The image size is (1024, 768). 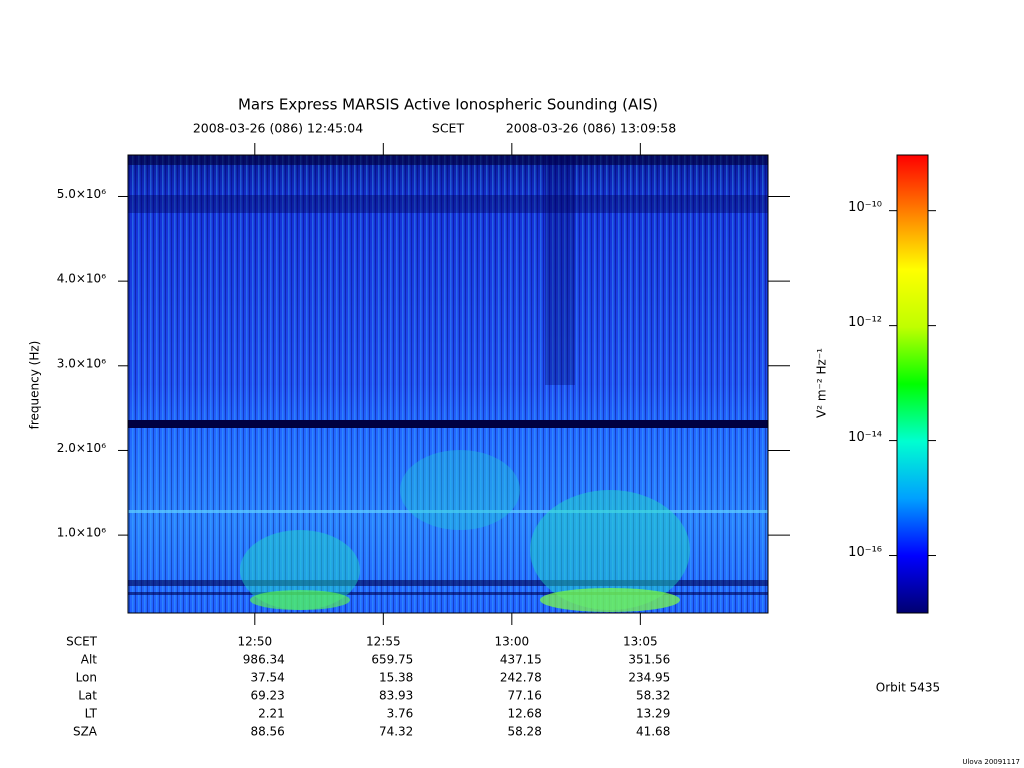 What do you see at coordinates (865, 207) in the screenshot?
I see `colorbar-tick-label: 10⁻¹⁰` at bounding box center [865, 207].